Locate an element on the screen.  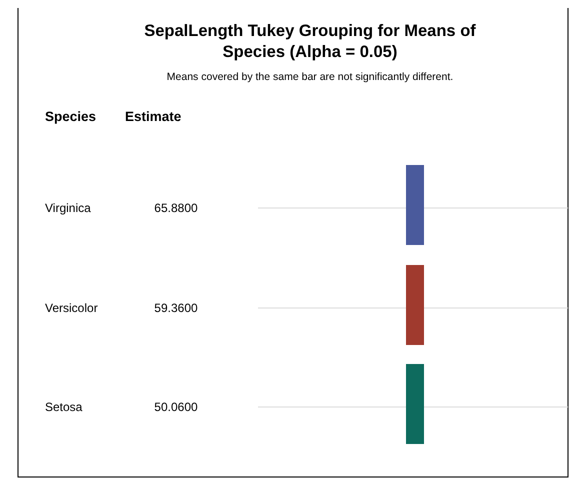
text: Species is located at coordinates (70, 116).